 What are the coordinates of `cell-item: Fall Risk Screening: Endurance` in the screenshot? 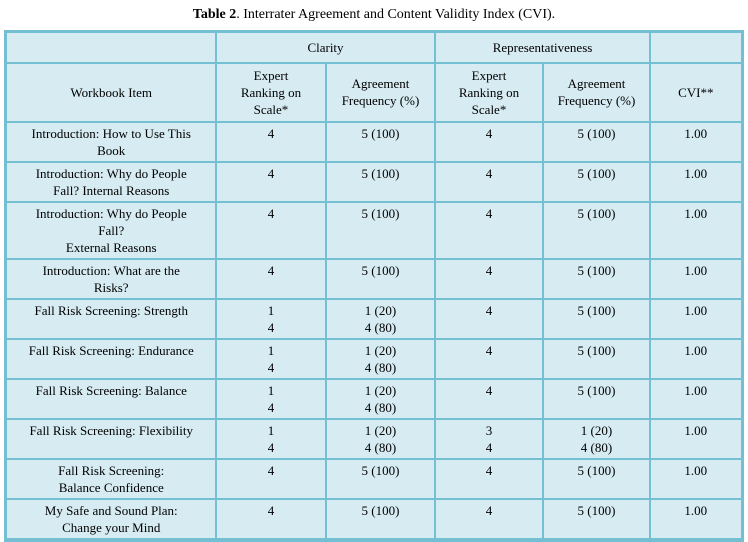 It's located at (110, 358).